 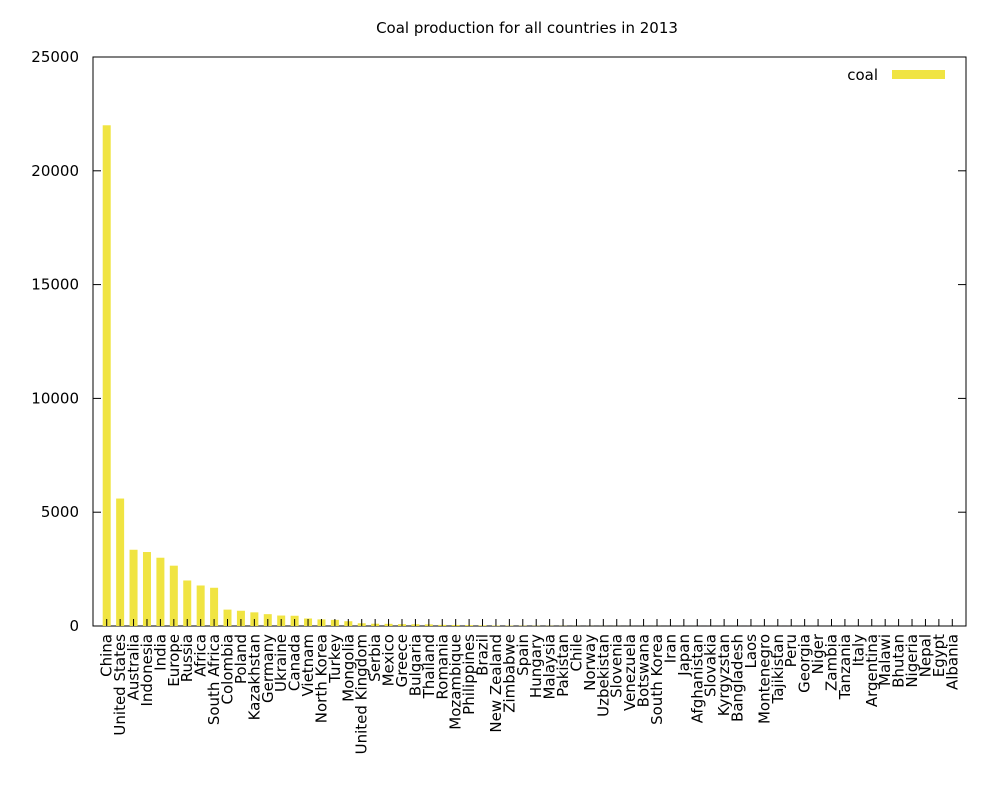 I want to click on y-tick-label: 0, so click(x=74, y=626).